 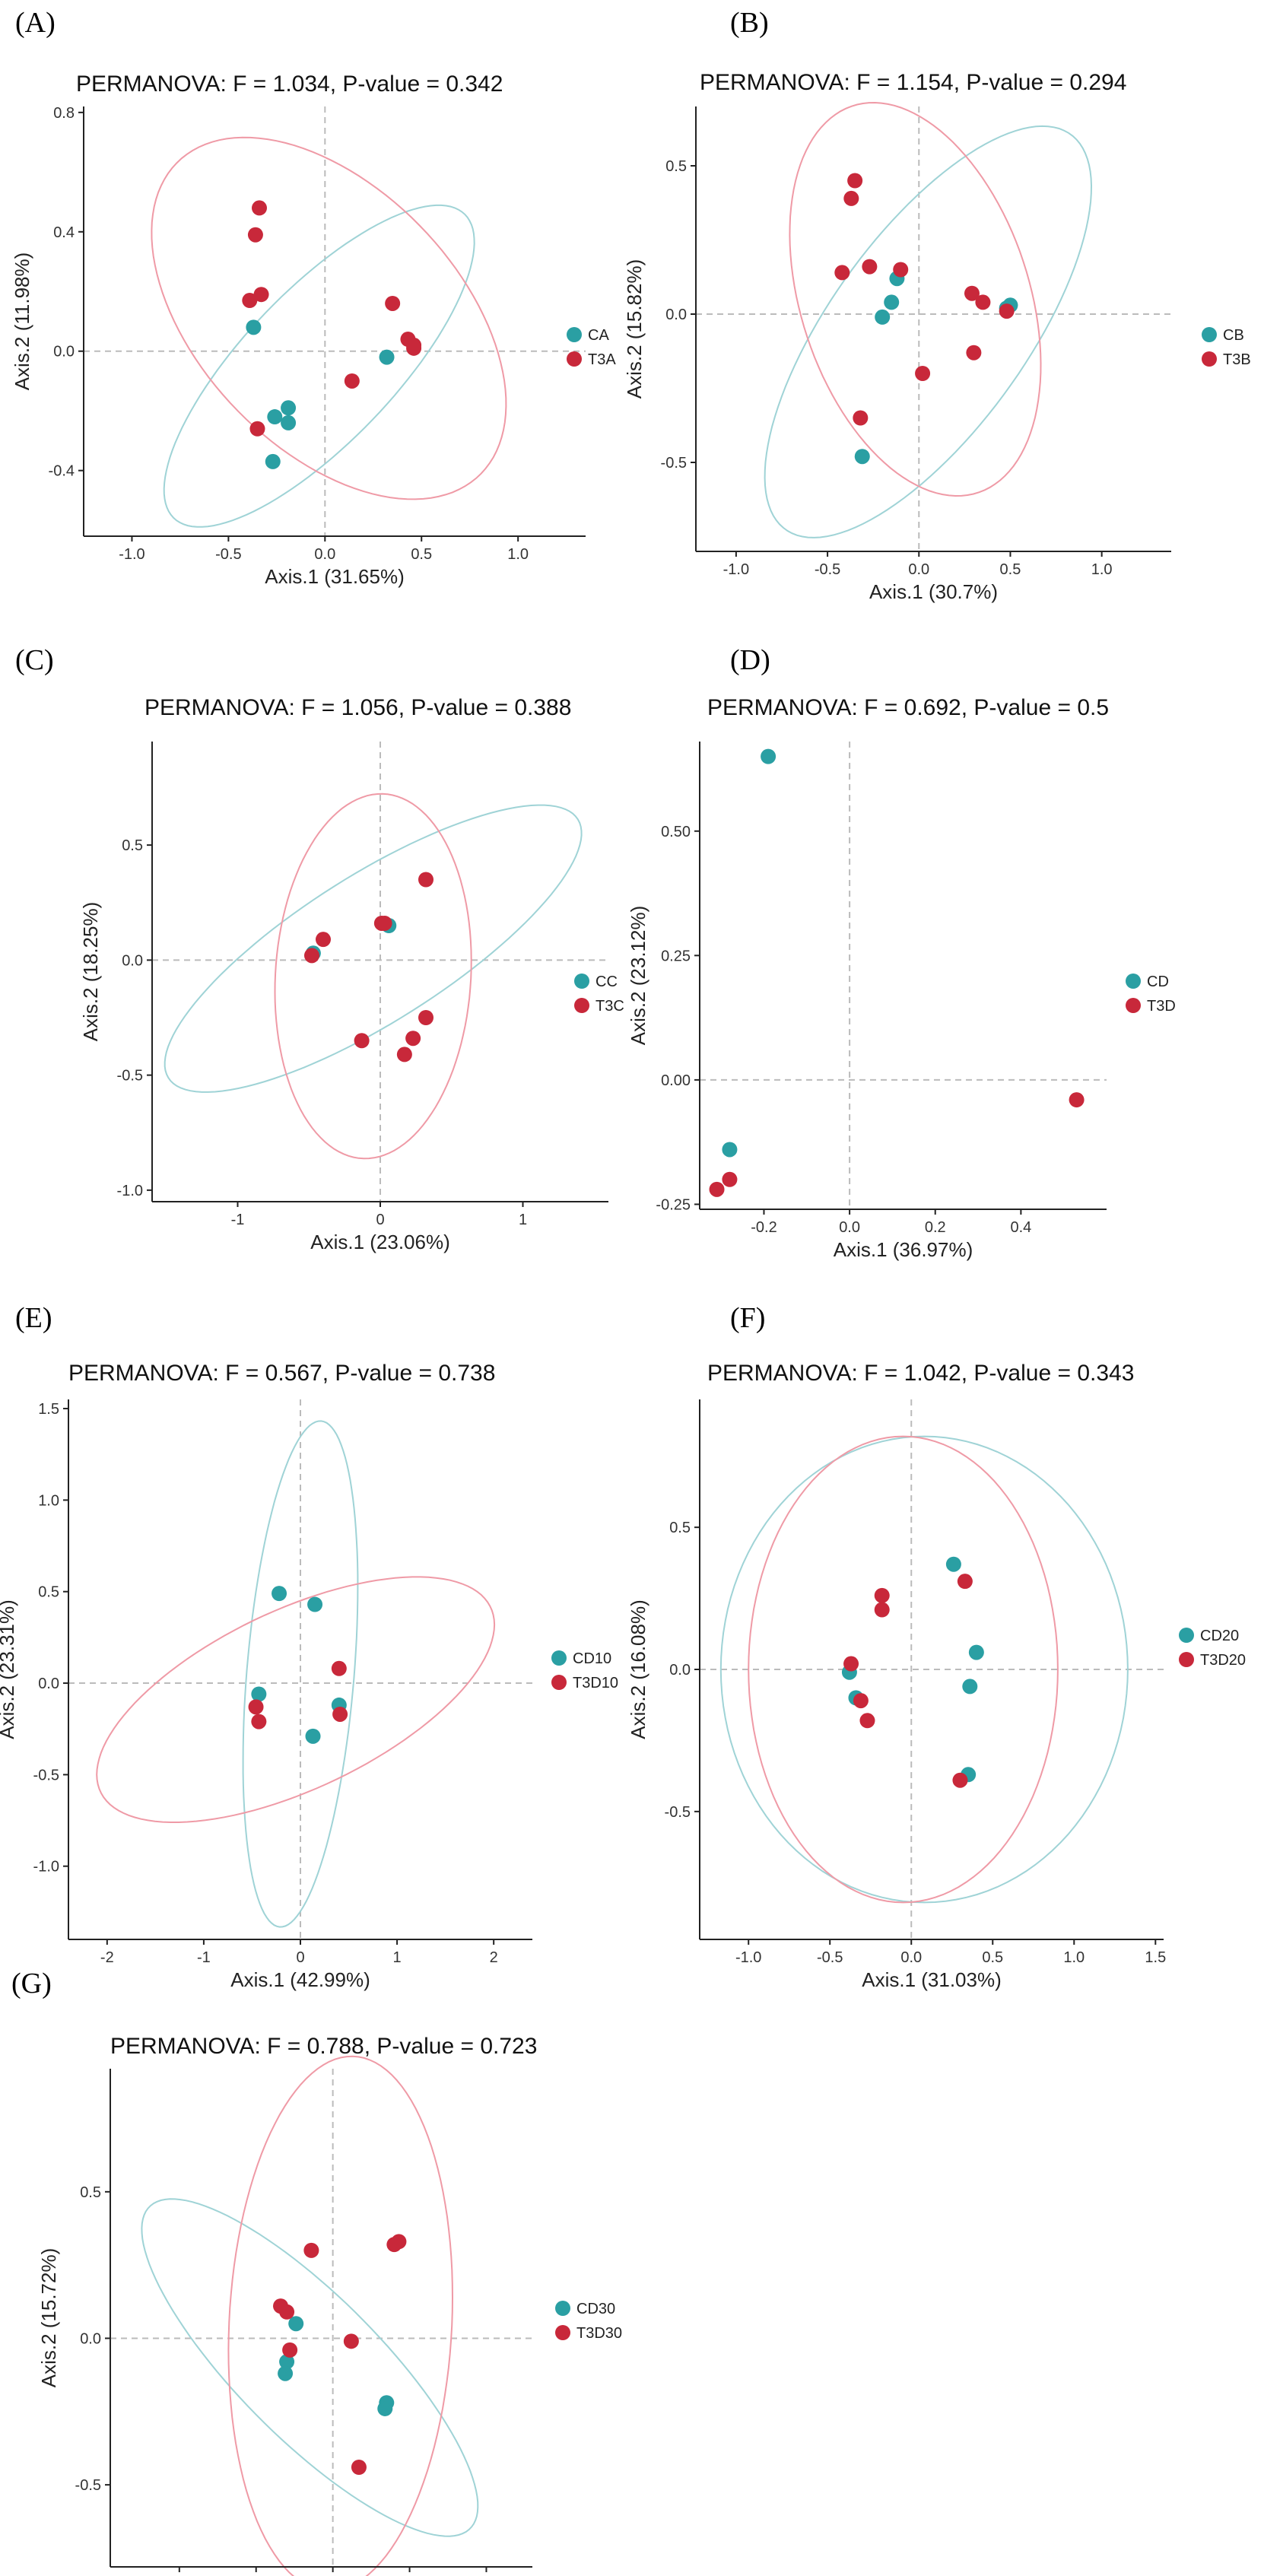 What do you see at coordinates (48, 1409) in the screenshot?
I see `y-tick-label: 1.5` at bounding box center [48, 1409].